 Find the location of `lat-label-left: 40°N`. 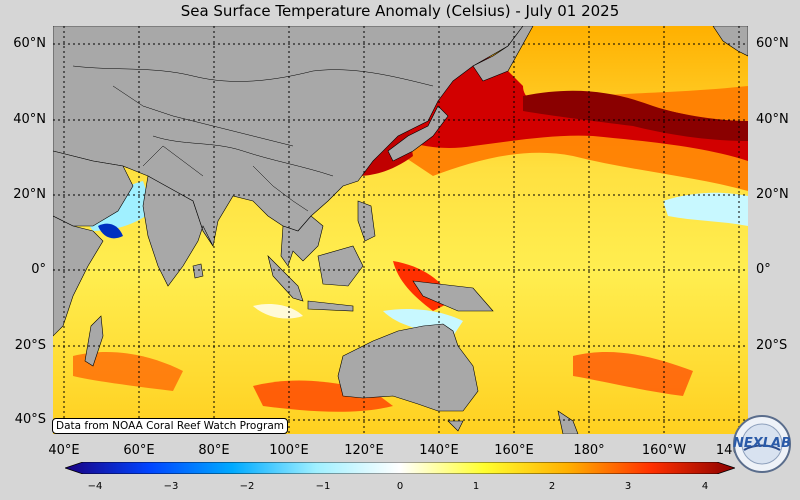

lat-label-left: 40°N is located at coordinates (29, 119).